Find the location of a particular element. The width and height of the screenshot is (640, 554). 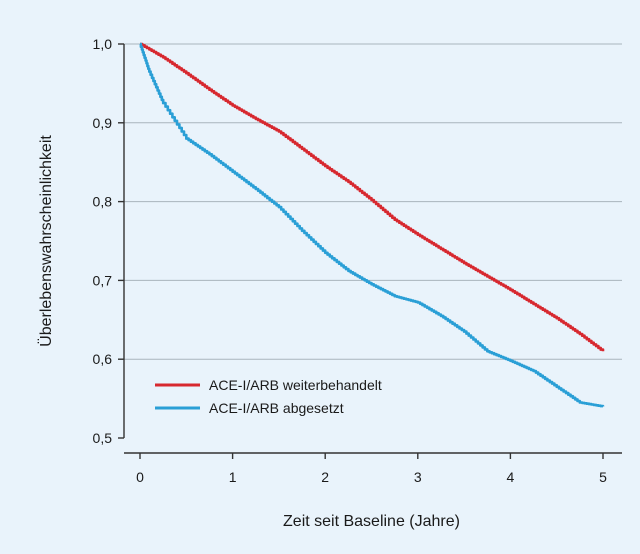

y-tick-label-5: 1,0 is located at coordinates (103, 44).